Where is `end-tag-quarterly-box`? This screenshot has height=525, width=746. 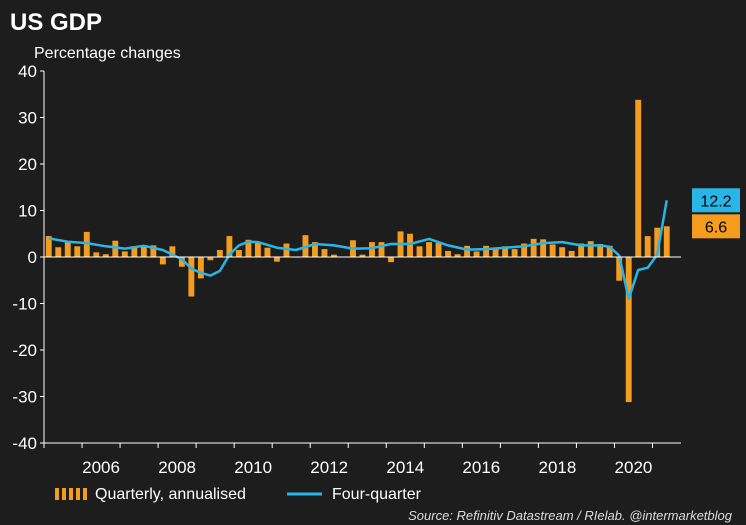
end-tag-quarterly-box is located at coordinates (716, 226).